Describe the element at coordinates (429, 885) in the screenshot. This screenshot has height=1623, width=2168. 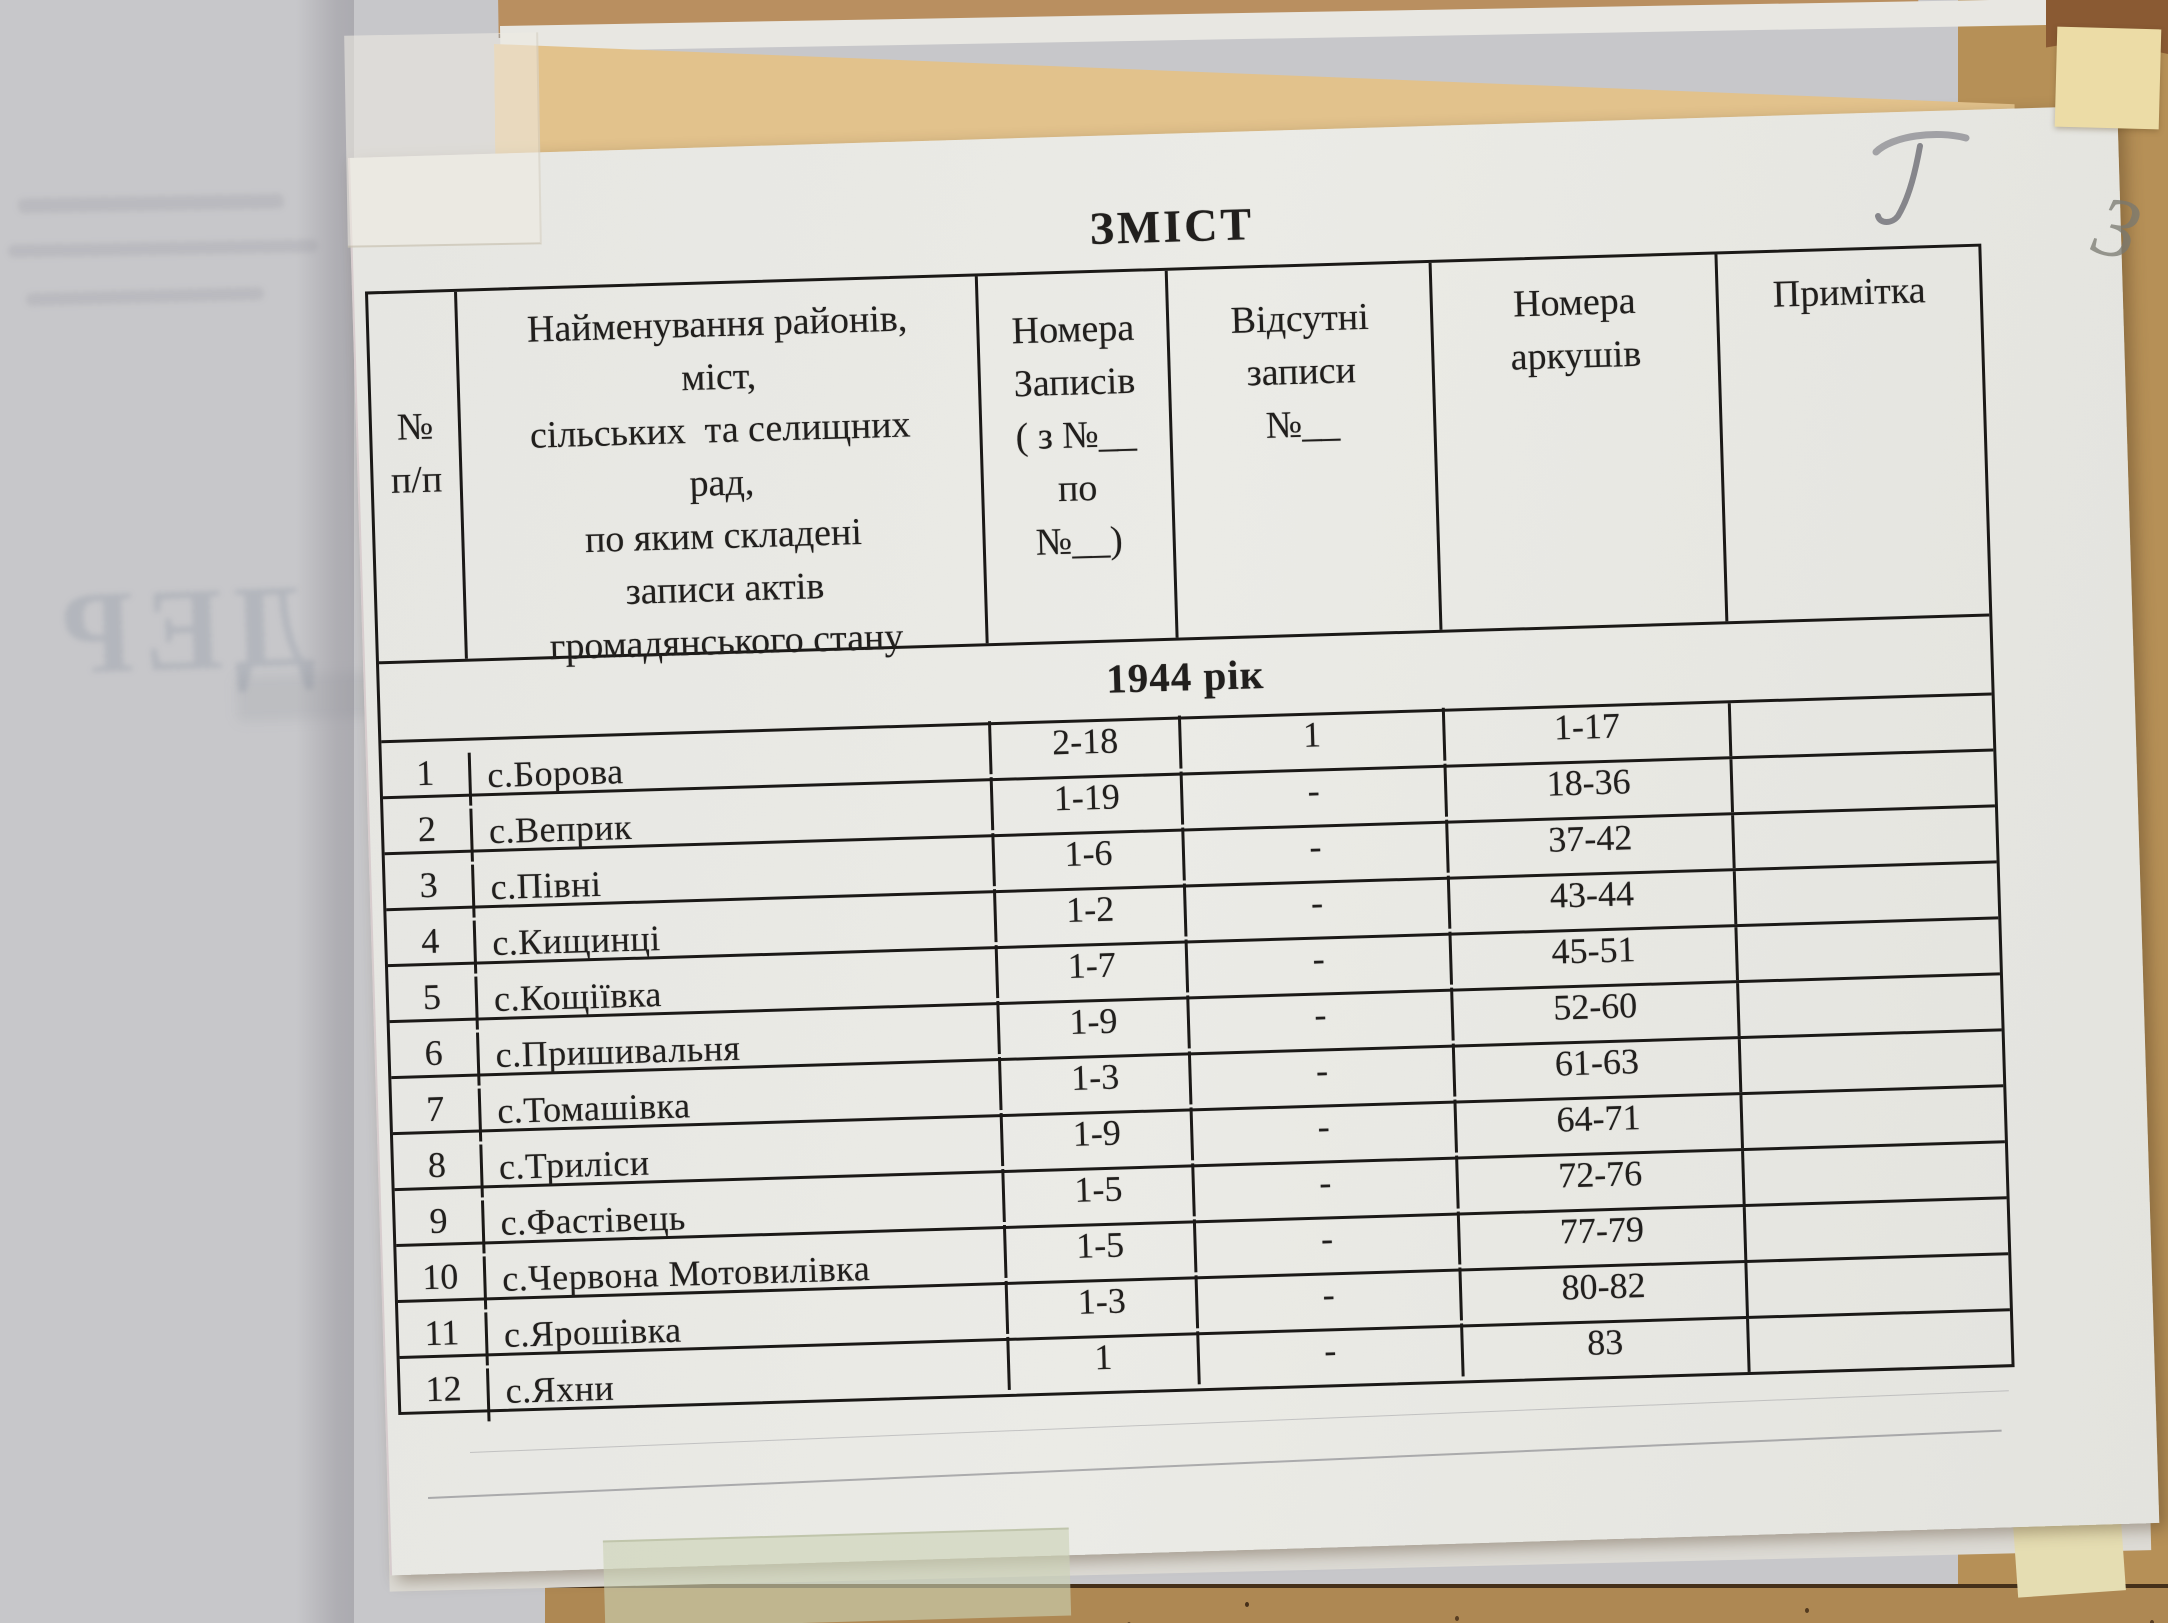
I see `cell-num: 3` at that location.